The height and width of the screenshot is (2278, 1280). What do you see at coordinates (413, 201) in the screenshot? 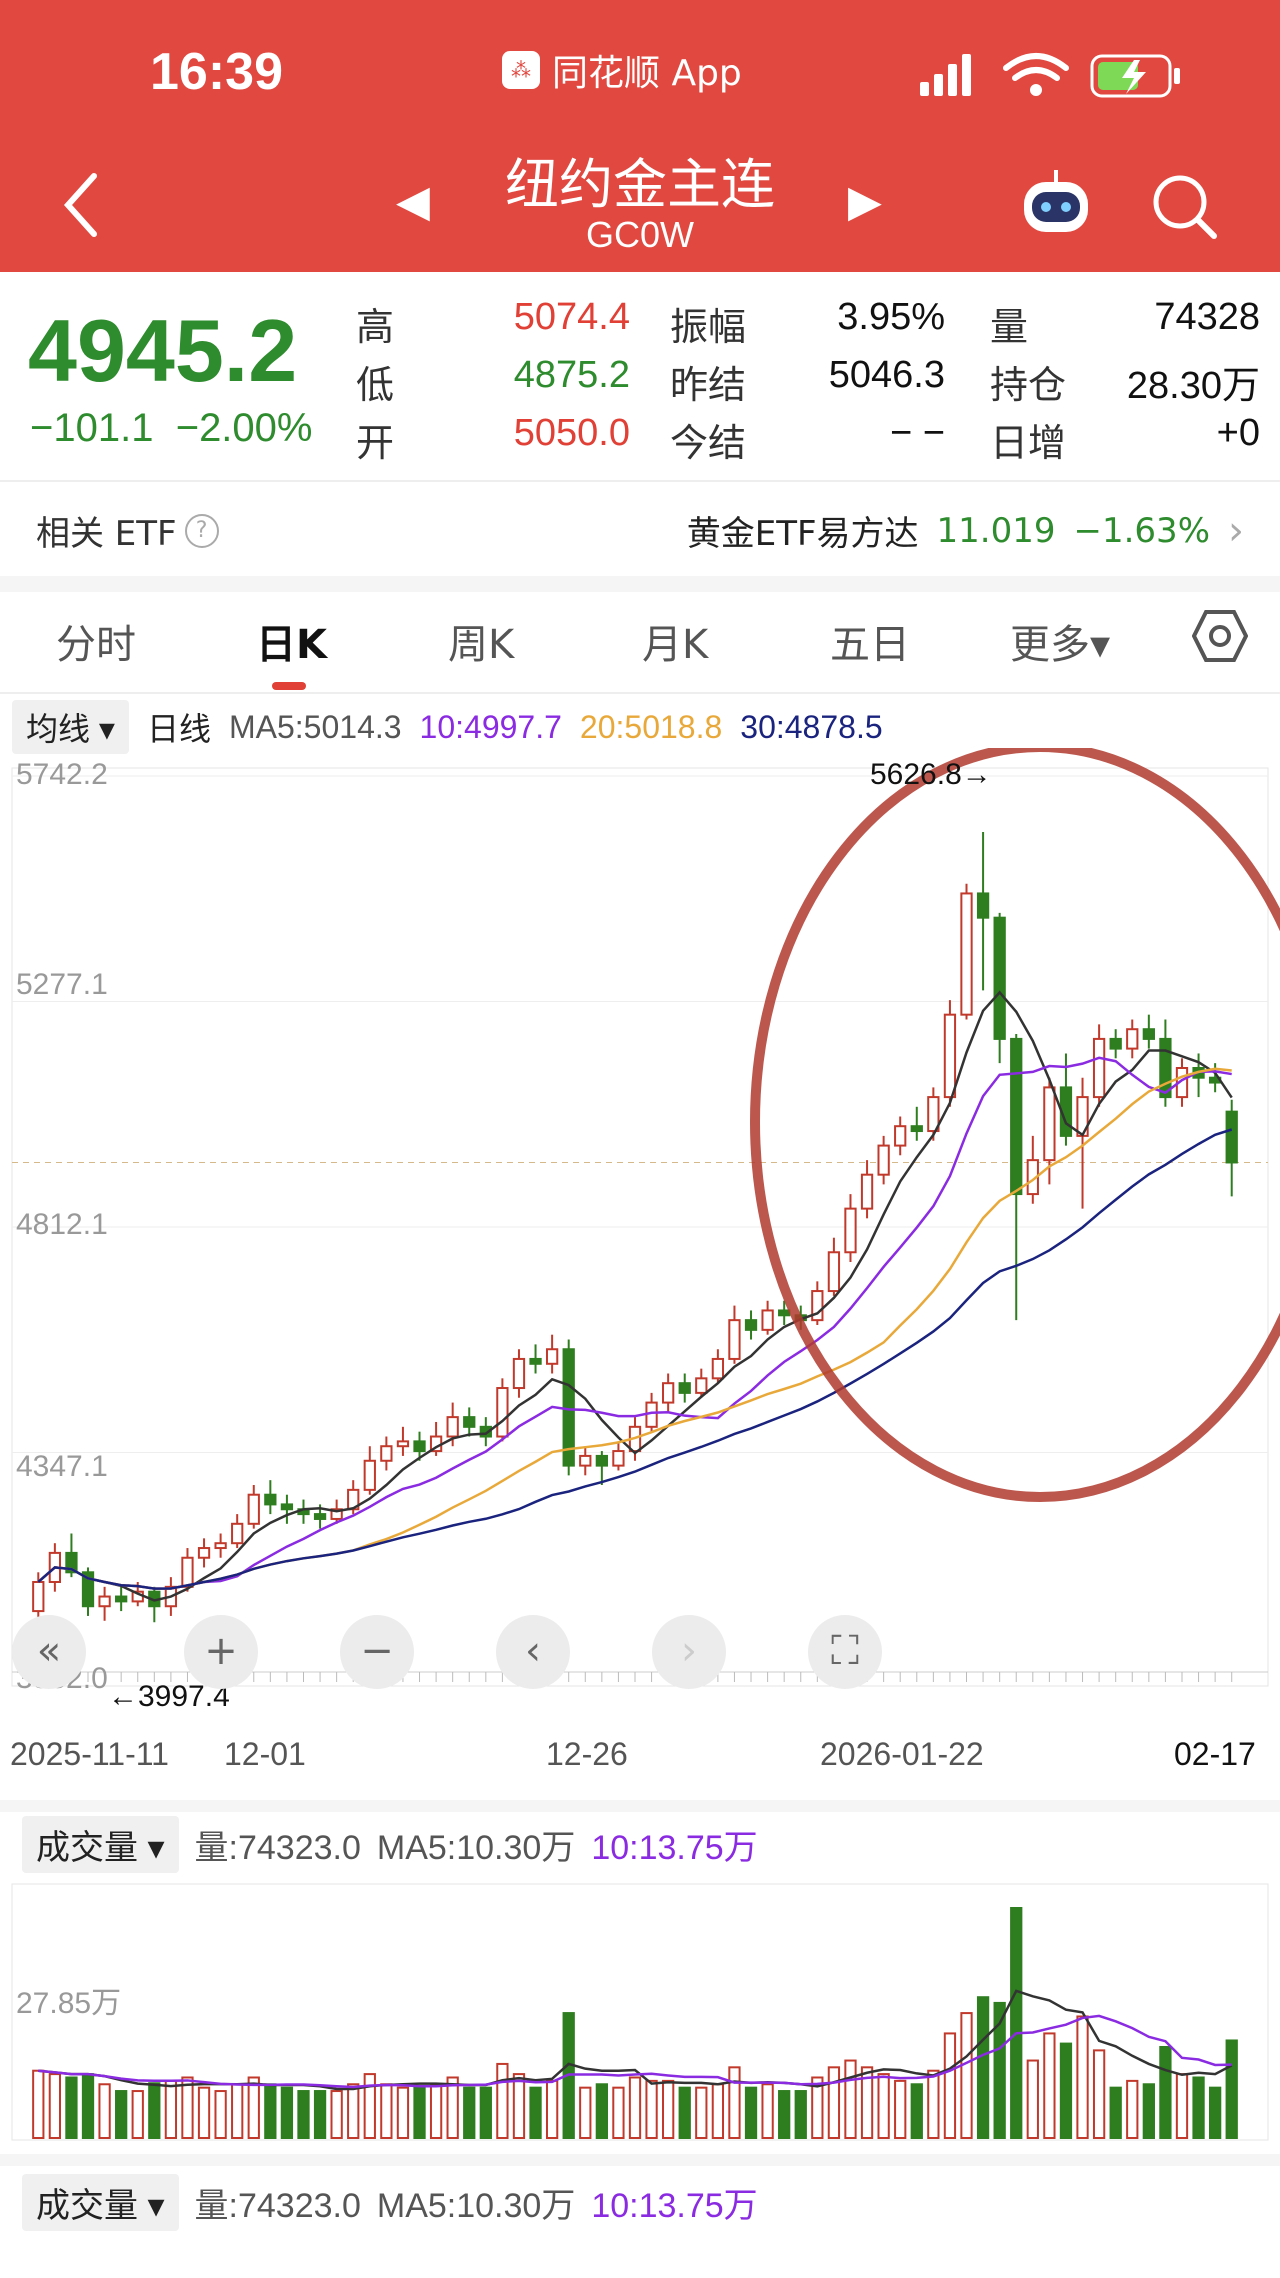
I see `prev-contract-button: ◀` at bounding box center [413, 201].